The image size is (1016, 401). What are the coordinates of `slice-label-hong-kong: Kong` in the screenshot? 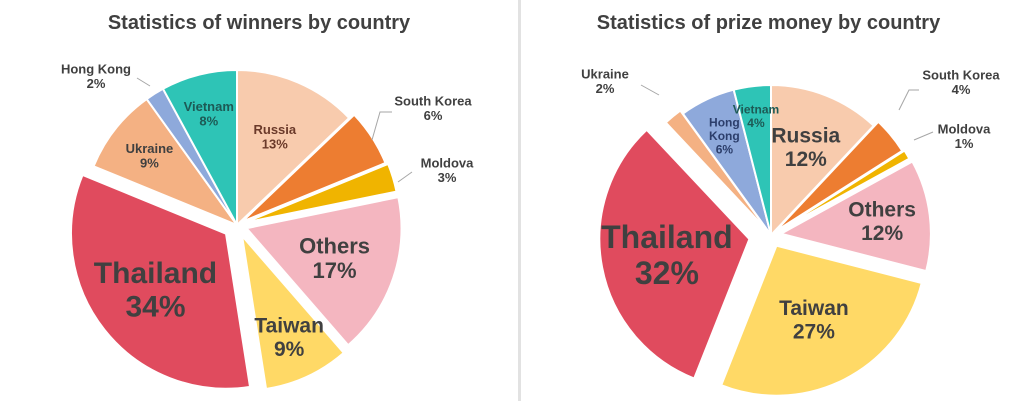 It's located at (724, 136).